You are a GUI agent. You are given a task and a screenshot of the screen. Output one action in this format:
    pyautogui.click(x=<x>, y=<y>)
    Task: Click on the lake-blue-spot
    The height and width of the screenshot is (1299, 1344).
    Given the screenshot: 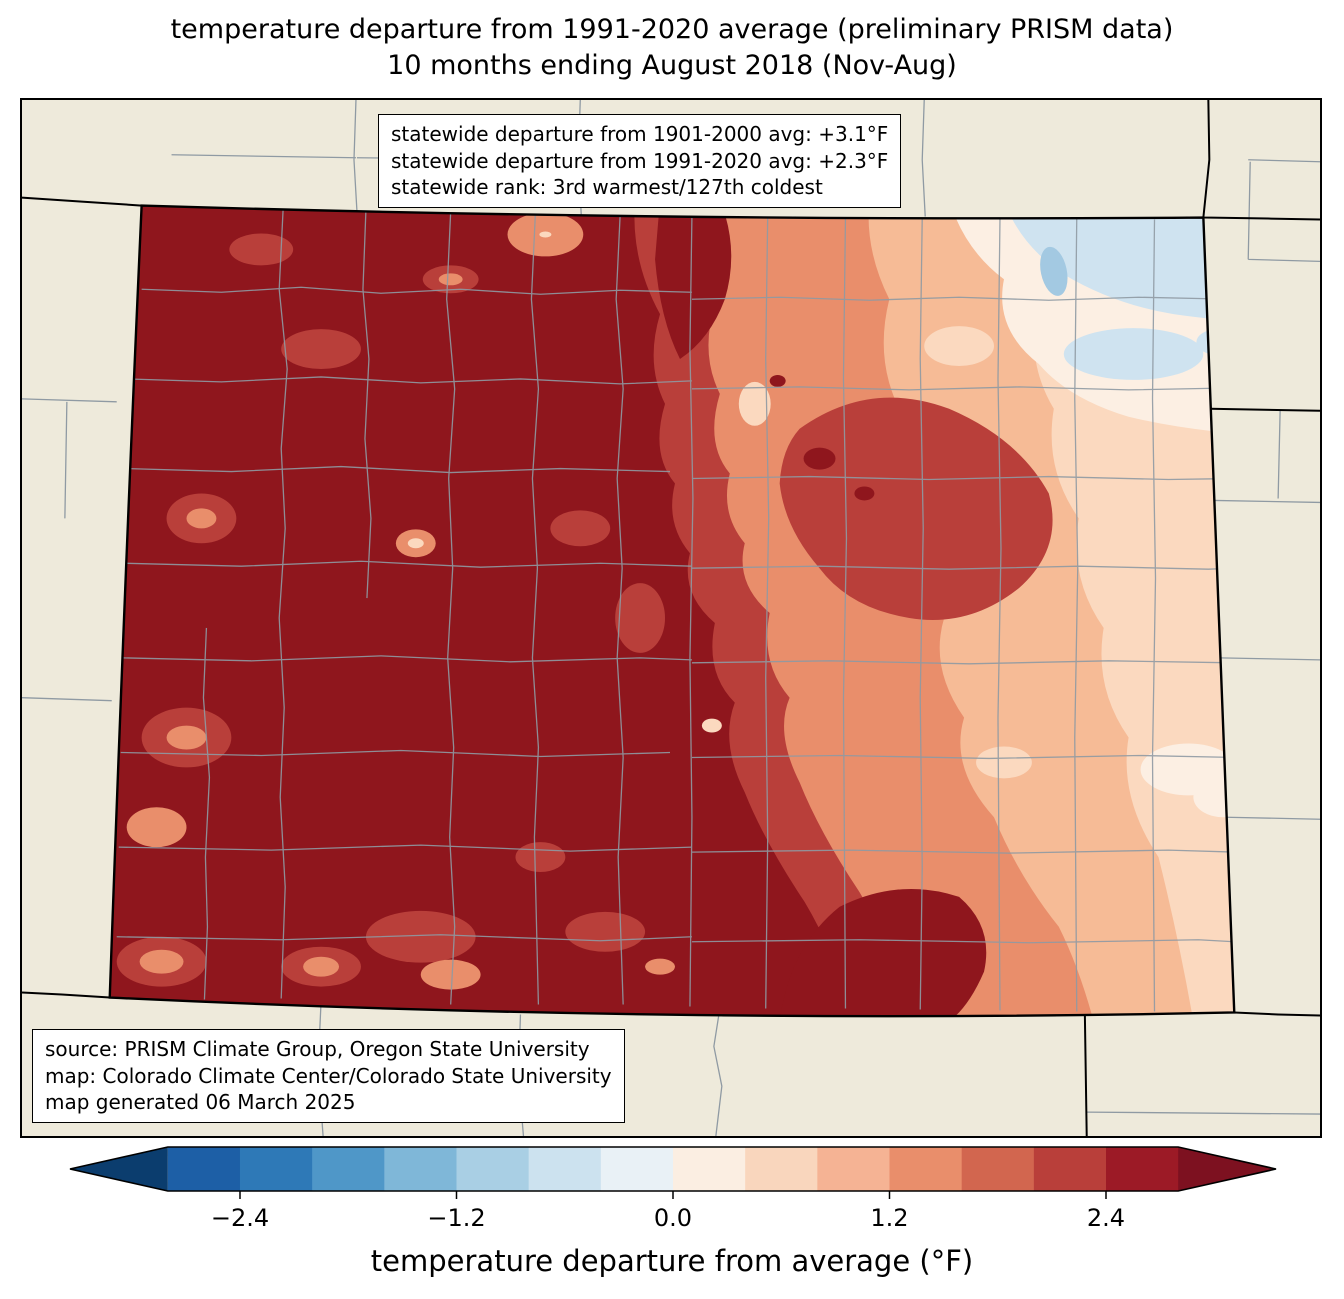 What is the action you would take?
    pyautogui.click(x=1054, y=271)
    